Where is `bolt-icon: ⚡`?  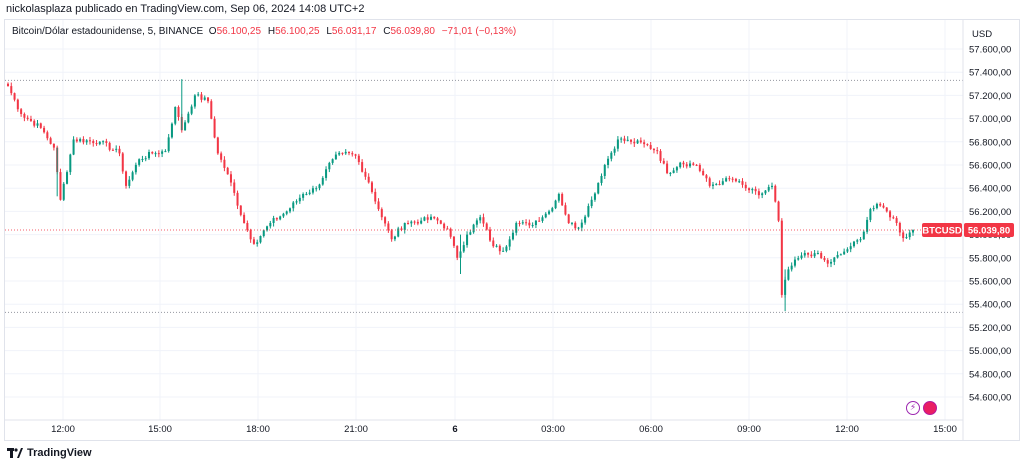
bolt-icon: ⚡ is located at coordinates (913, 408).